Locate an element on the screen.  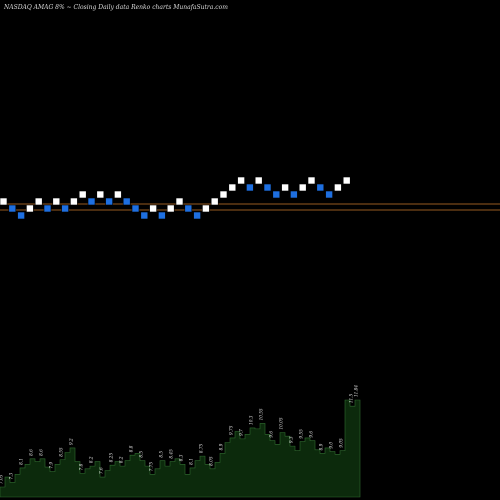
close-price-label: 8.3 is located at coordinates (181, 457).